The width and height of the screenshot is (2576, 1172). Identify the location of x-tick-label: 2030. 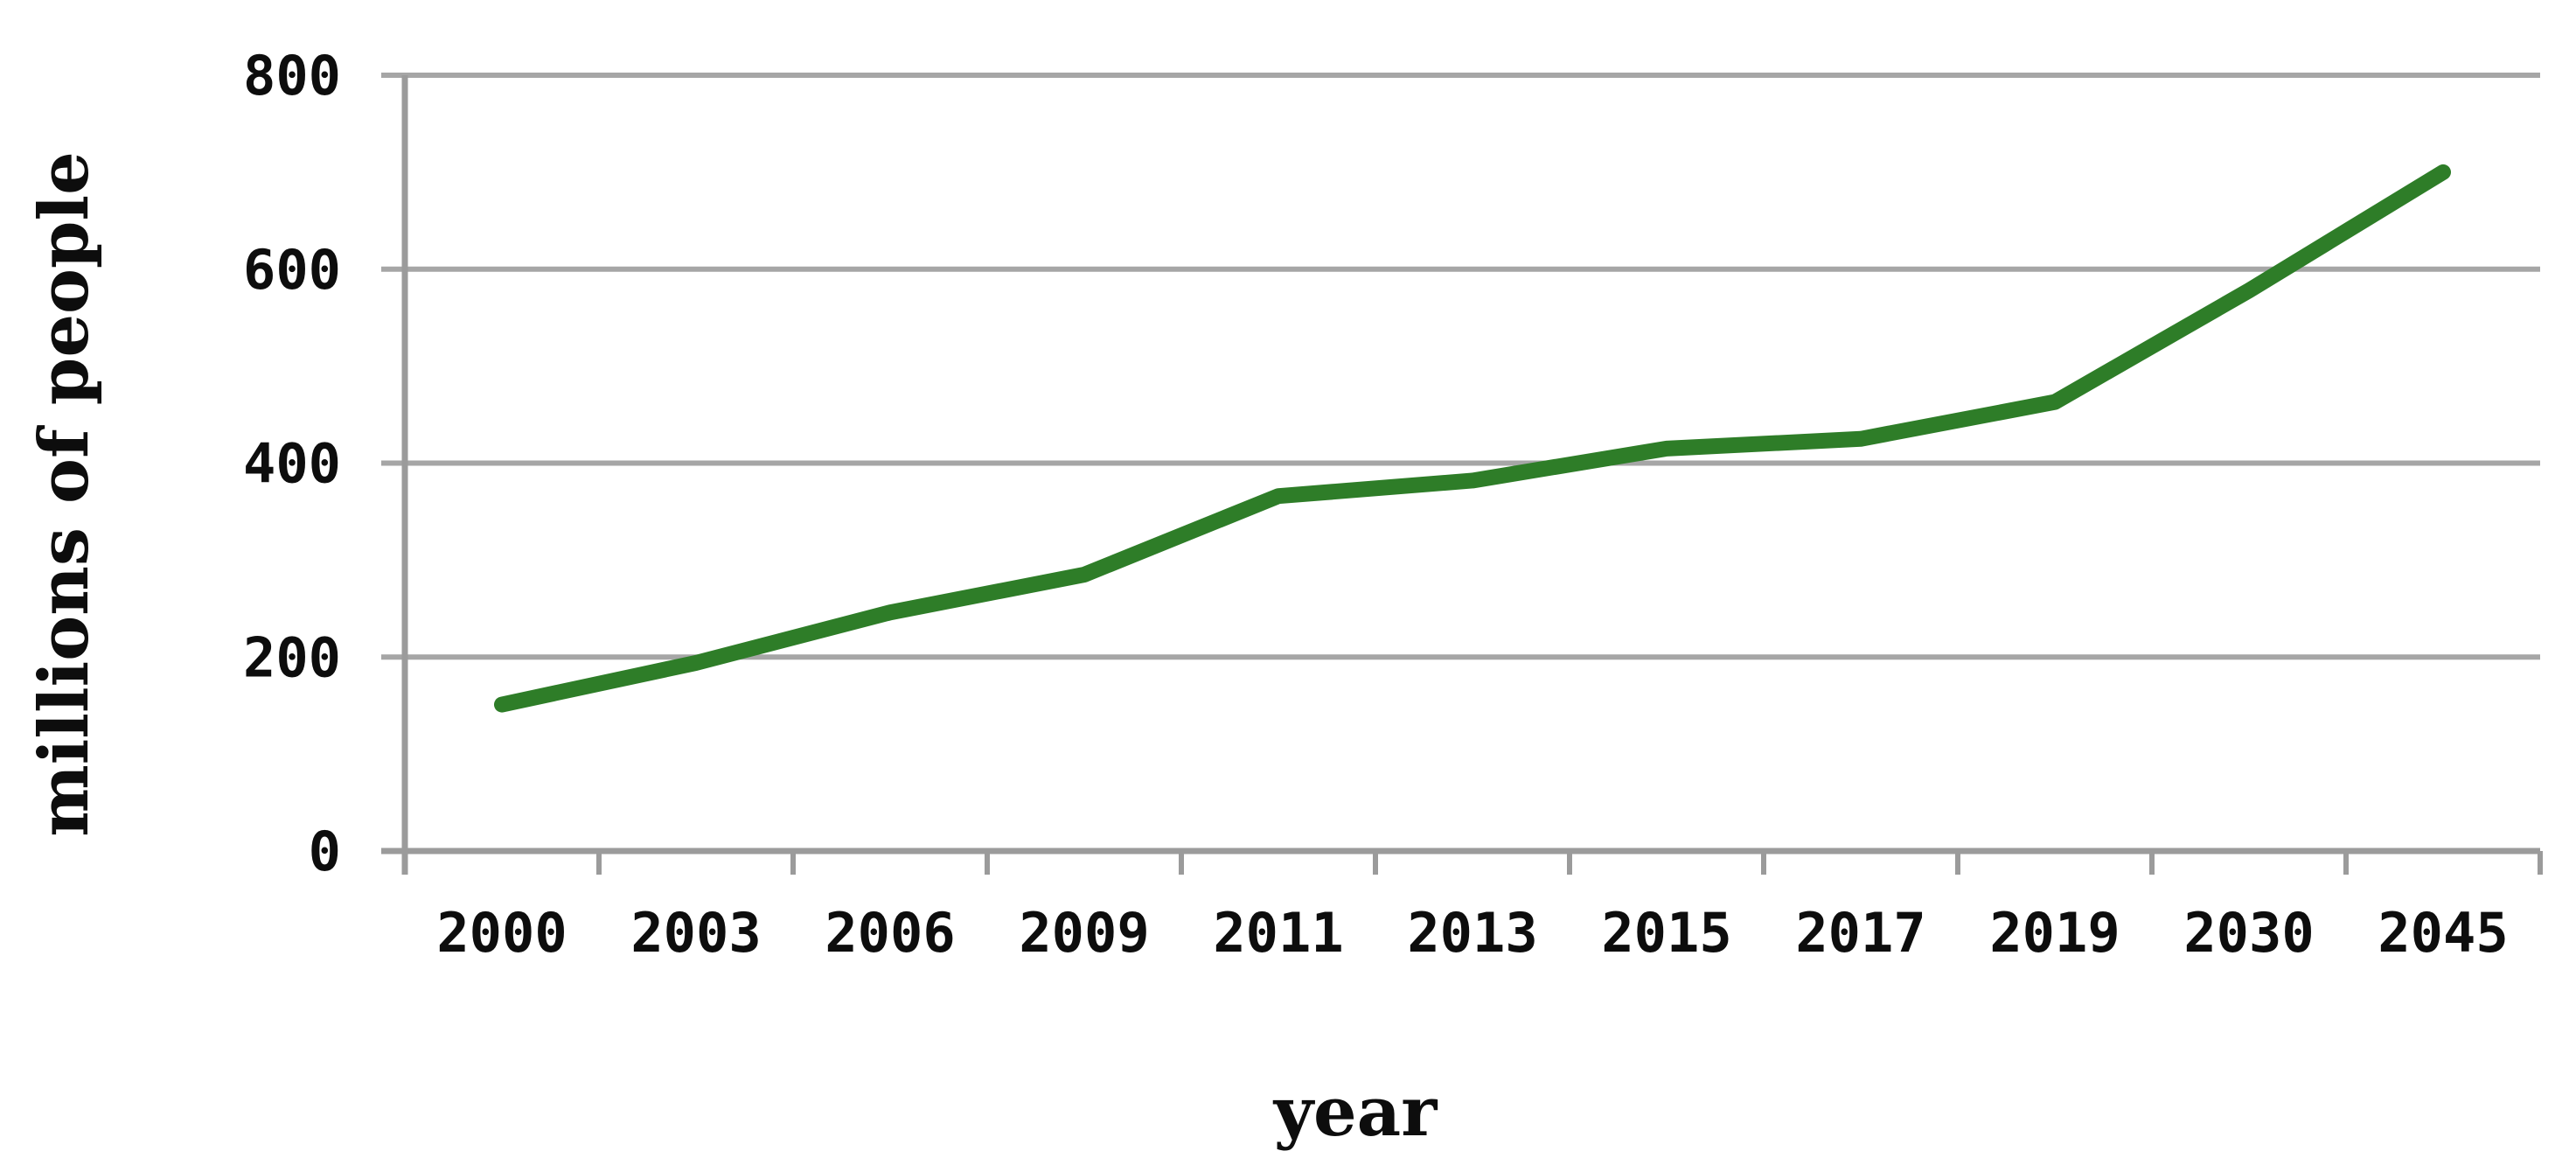
(2248, 933).